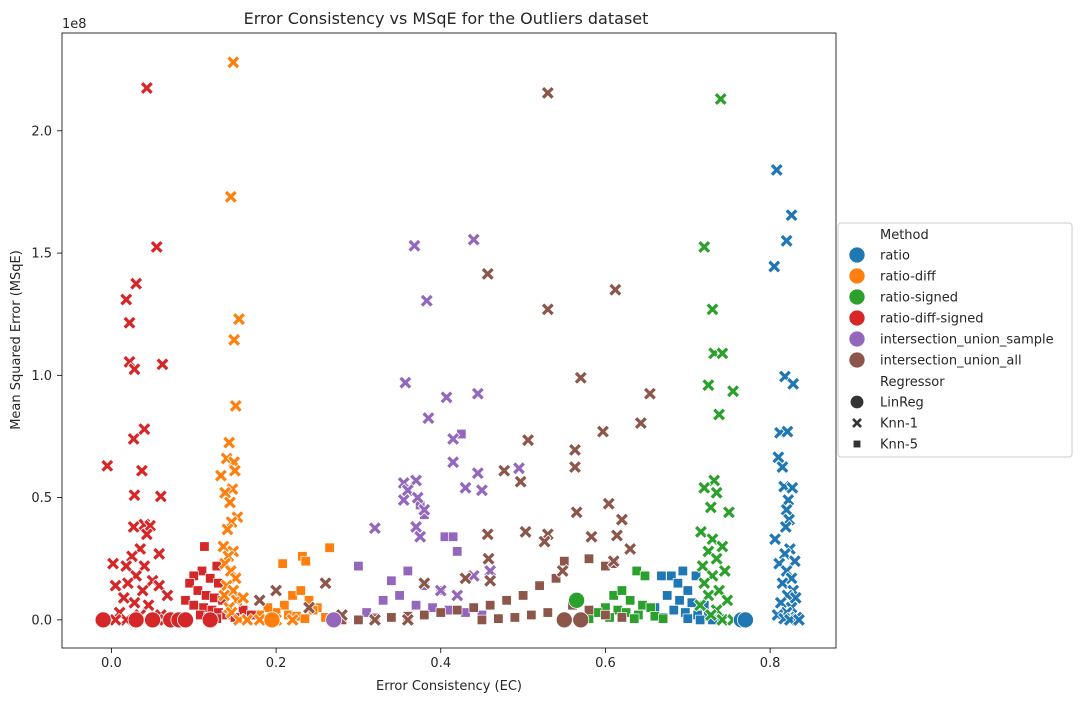 The height and width of the screenshot is (701, 1081). What do you see at coordinates (440, 663) in the screenshot?
I see `x-tick-label: 0.4` at bounding box center [440, 663].